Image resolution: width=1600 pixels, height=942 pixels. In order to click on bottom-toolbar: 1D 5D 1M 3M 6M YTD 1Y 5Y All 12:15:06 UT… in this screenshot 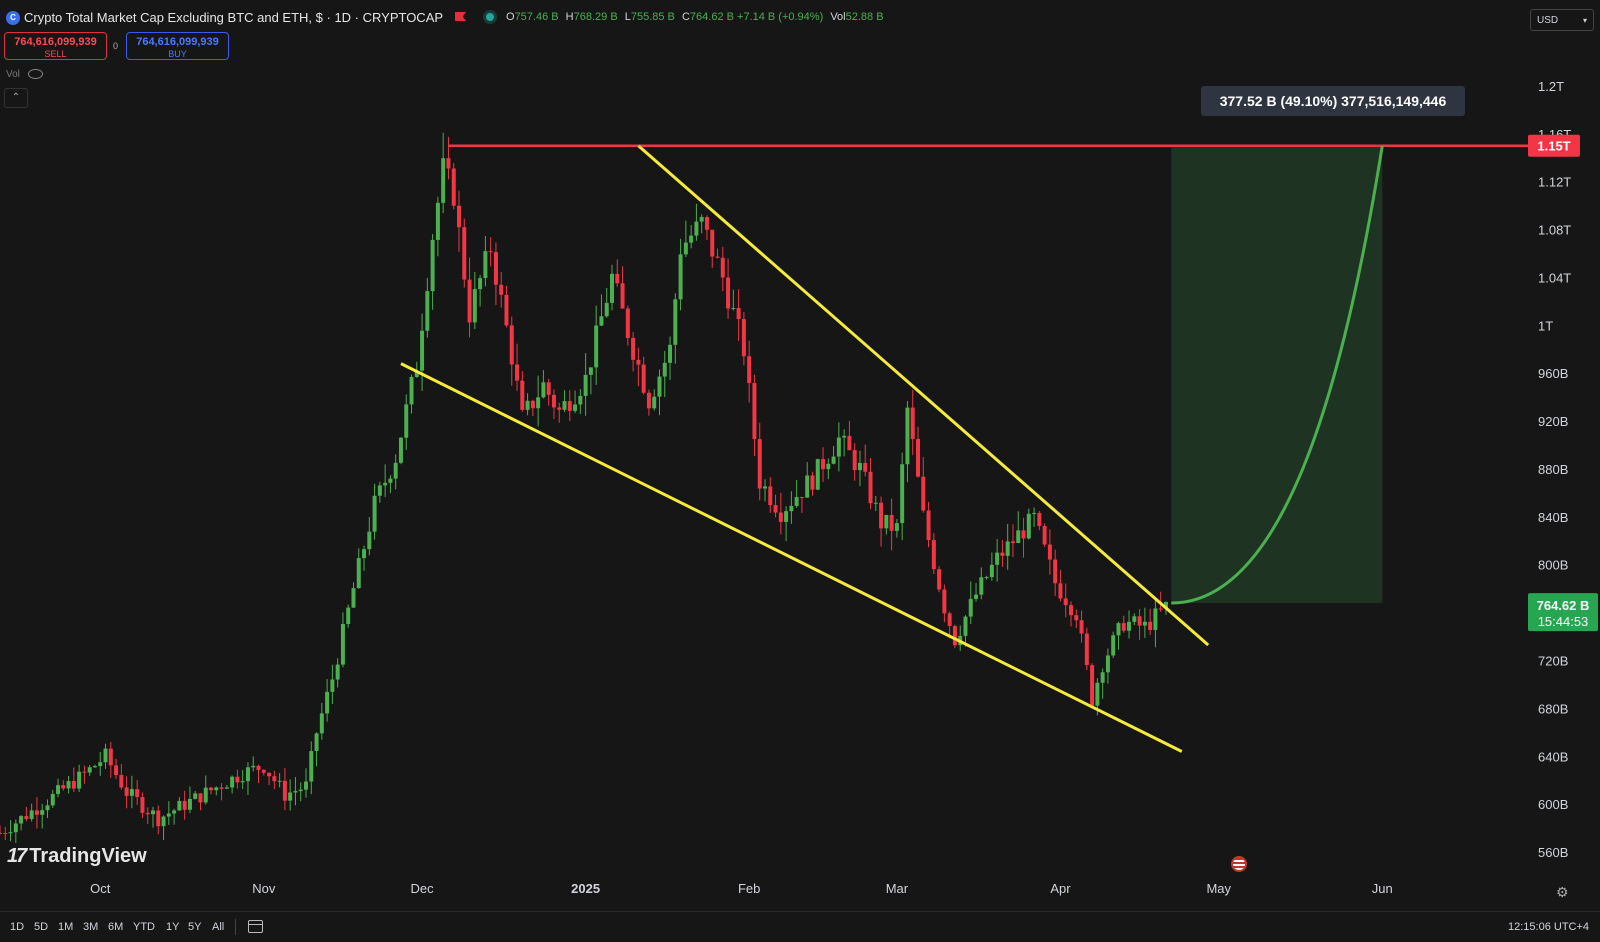, I will do `click(800, 926)`.